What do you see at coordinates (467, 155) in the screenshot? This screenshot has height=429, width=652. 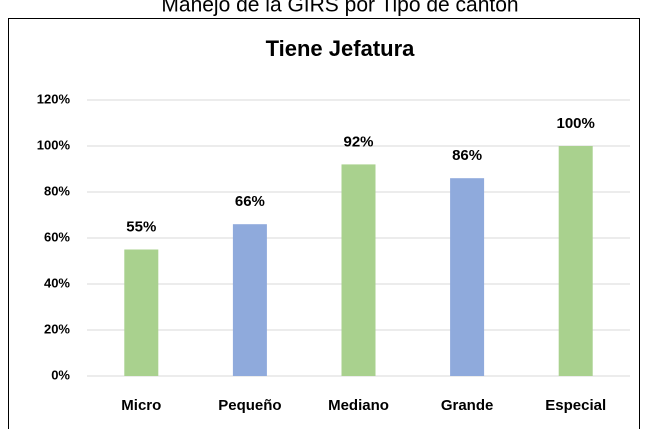 I see `data-label: 86%` at bounding box center [467, 155].